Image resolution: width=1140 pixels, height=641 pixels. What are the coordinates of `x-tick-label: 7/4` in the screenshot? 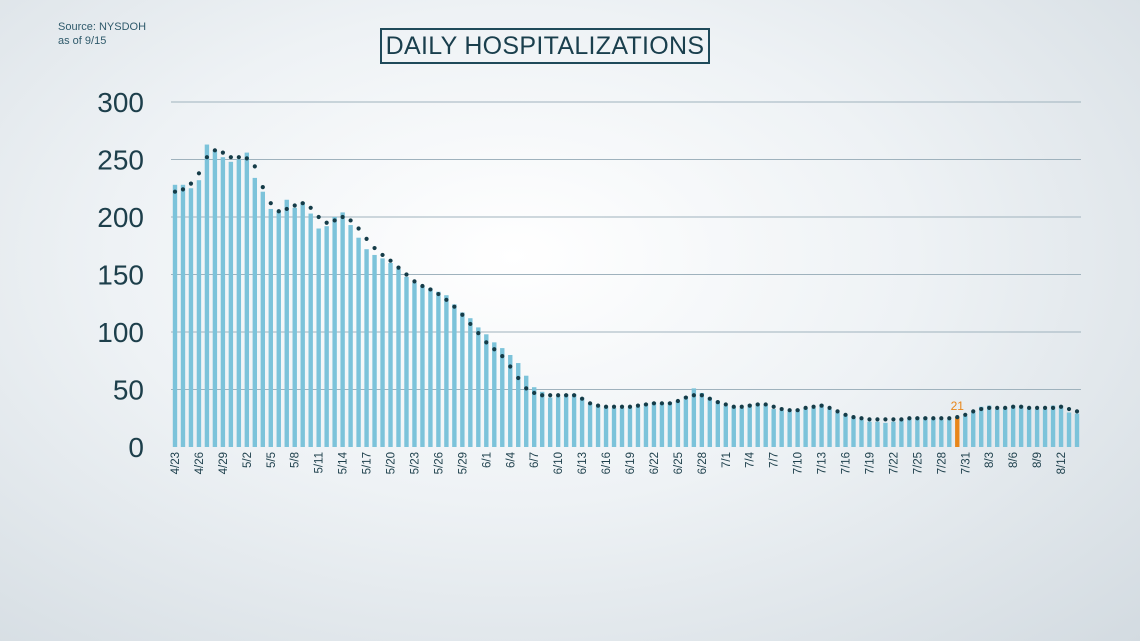 It's located at (751, 459).